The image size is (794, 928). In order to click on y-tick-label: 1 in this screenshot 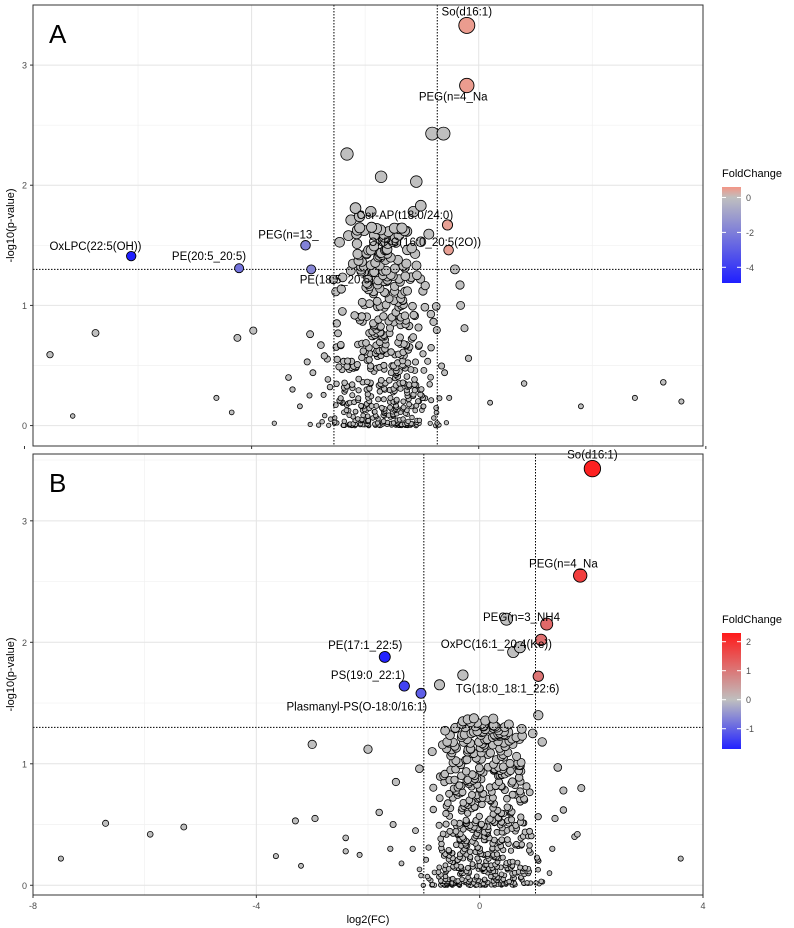, I will do `click(24, 764)`.